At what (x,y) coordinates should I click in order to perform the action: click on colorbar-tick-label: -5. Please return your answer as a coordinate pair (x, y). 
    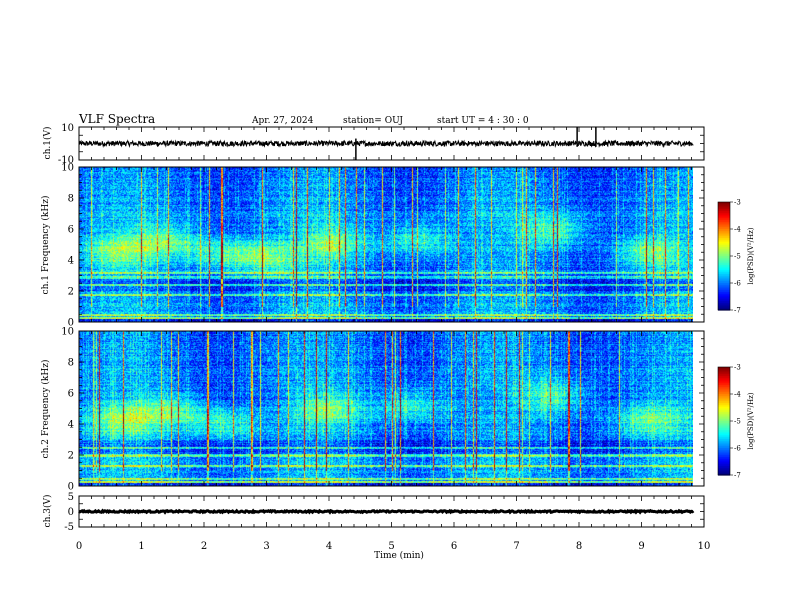
    Looking at the image, I should click on (737, 422).